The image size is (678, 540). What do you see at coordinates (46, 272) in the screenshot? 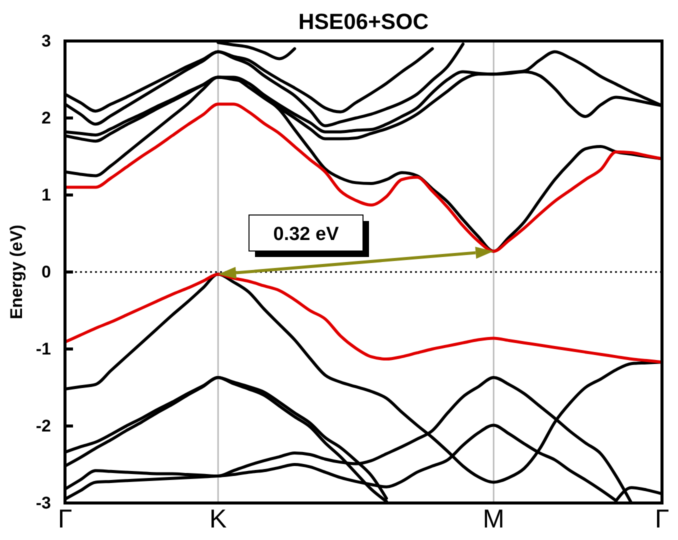
I see `y-tick-label: 0` at bounding box center [46, 272].